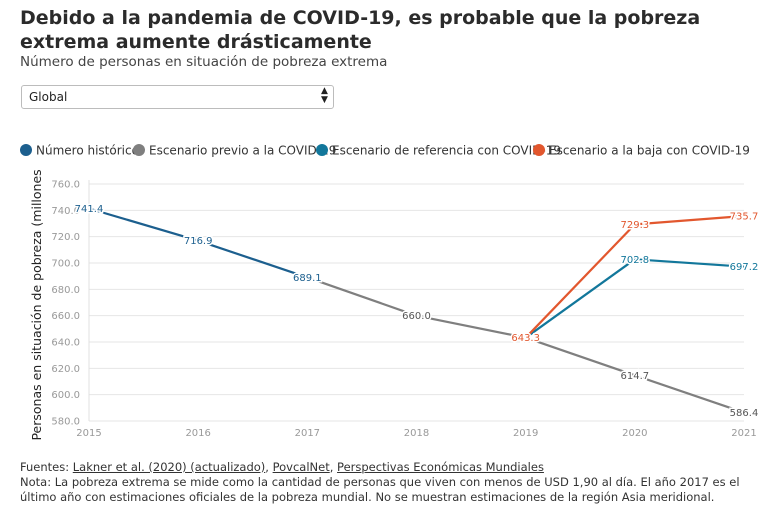 This screenshot has height=512, width=770. I want to click on x-tick-label: 2015, so click(88, 433).